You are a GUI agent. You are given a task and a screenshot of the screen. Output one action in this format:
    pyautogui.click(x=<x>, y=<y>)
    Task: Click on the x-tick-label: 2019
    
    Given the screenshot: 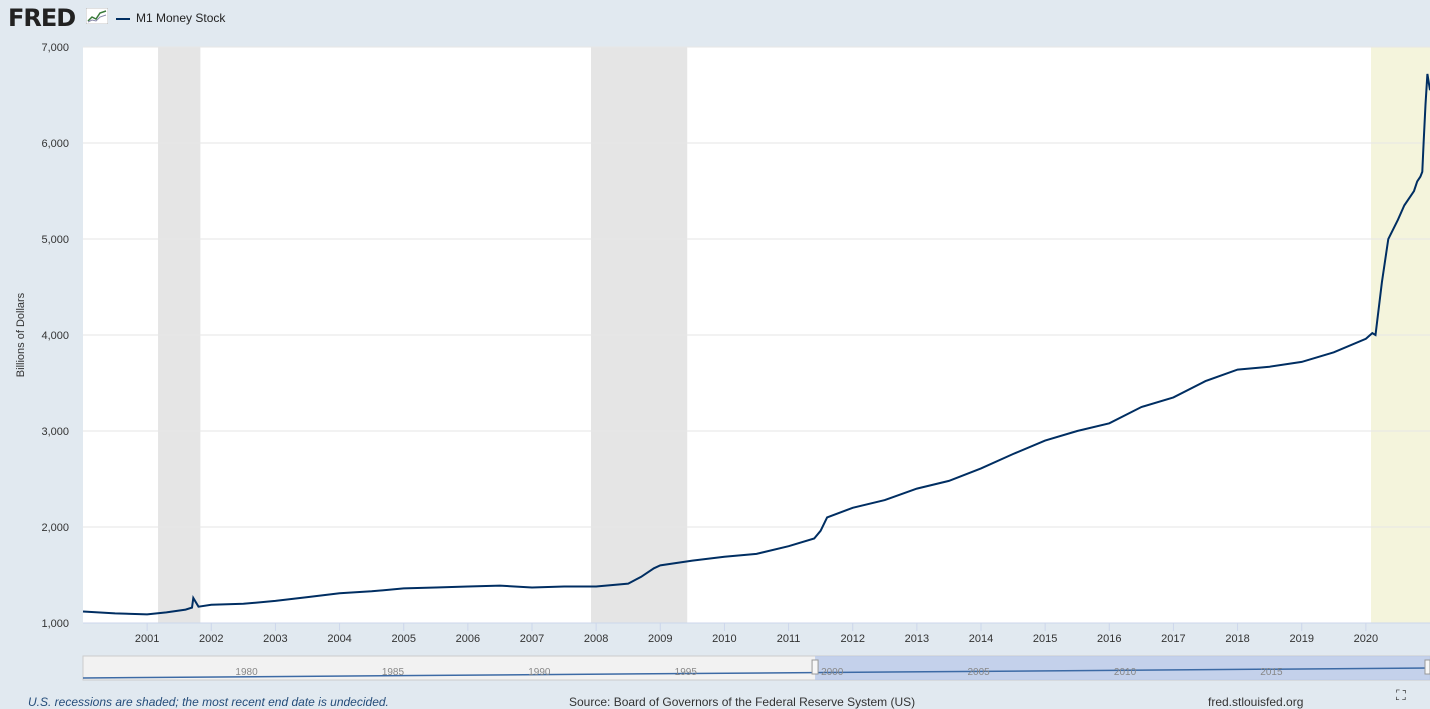 What is the action you would take?
    pyautogui.click(x=1301, y=639)
    